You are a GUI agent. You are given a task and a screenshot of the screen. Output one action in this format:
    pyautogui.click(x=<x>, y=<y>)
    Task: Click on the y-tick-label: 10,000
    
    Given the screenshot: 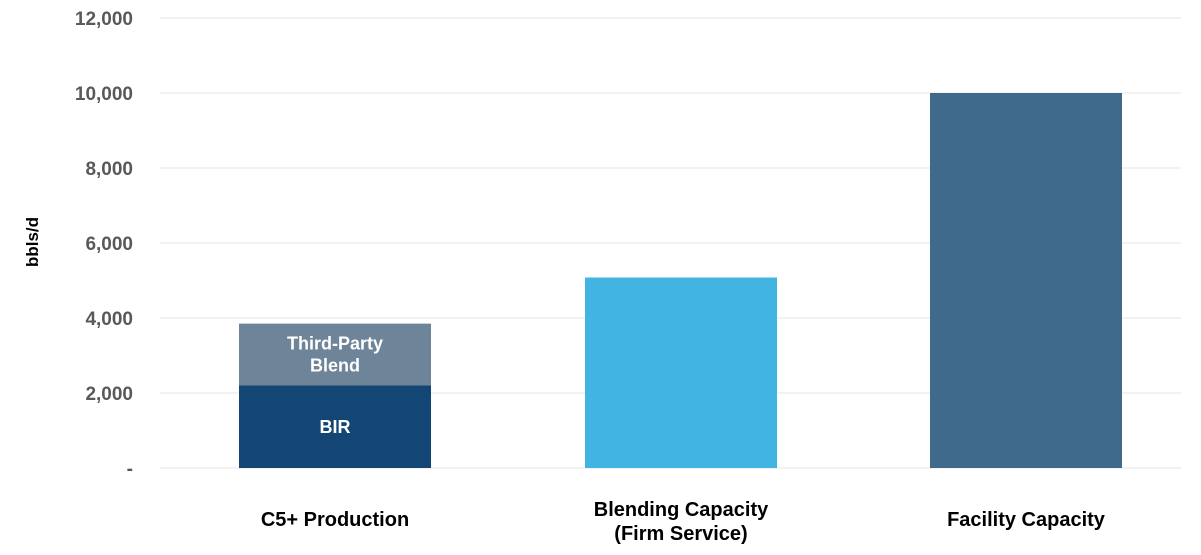 What is the action you would take?
    pyautogui.click(x=104, y=94)
    